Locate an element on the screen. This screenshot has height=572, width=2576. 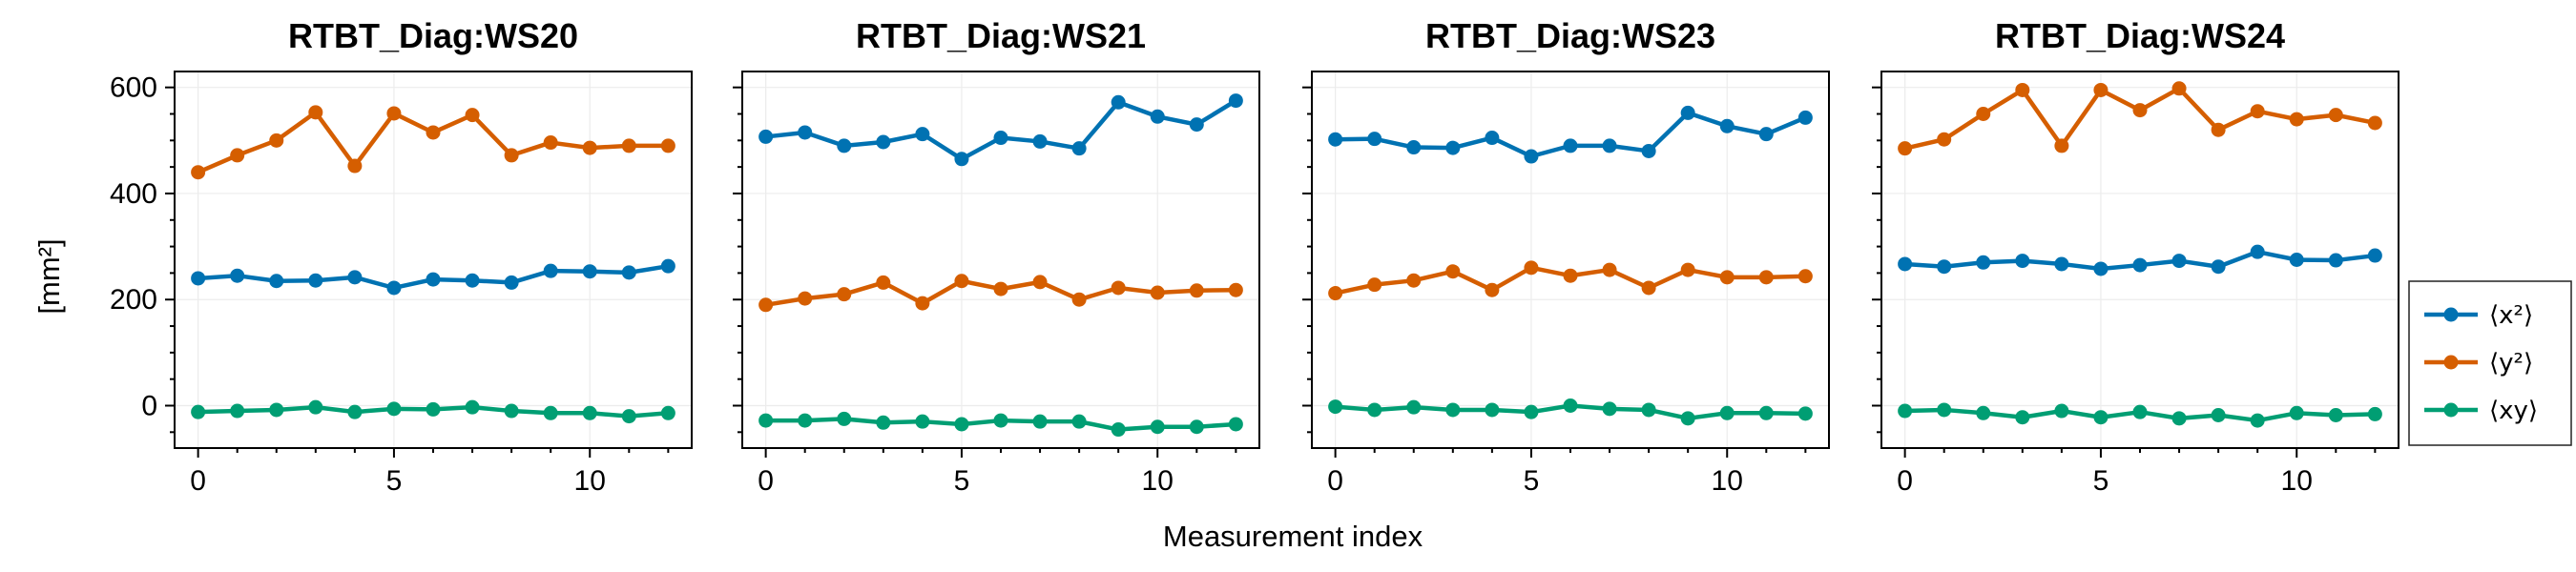
series-line is located at coordinates (433, 142).